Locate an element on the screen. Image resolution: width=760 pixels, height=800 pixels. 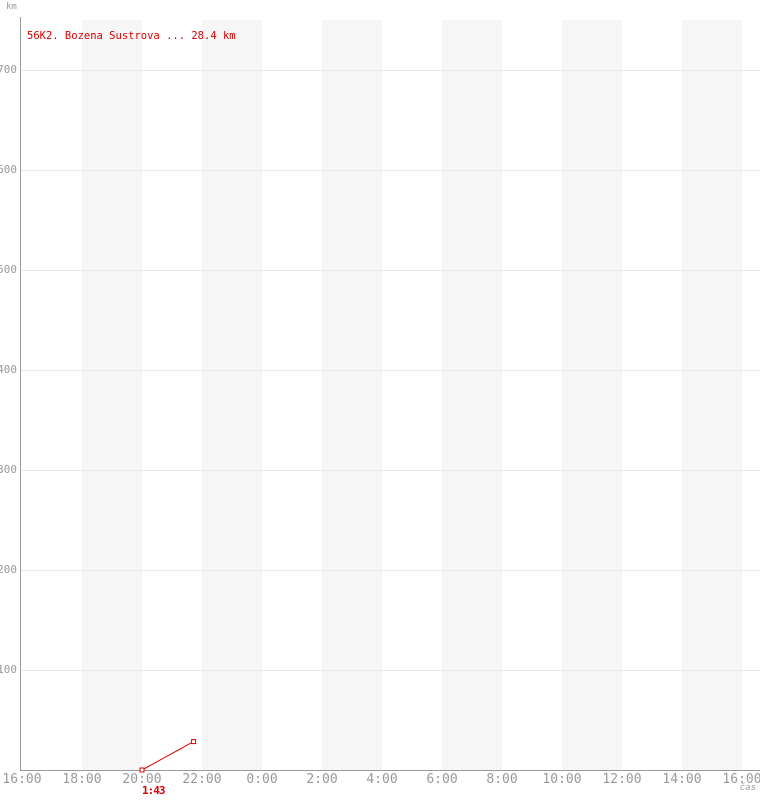
y-tick-label: 200 is located at coordinates (8, 569).